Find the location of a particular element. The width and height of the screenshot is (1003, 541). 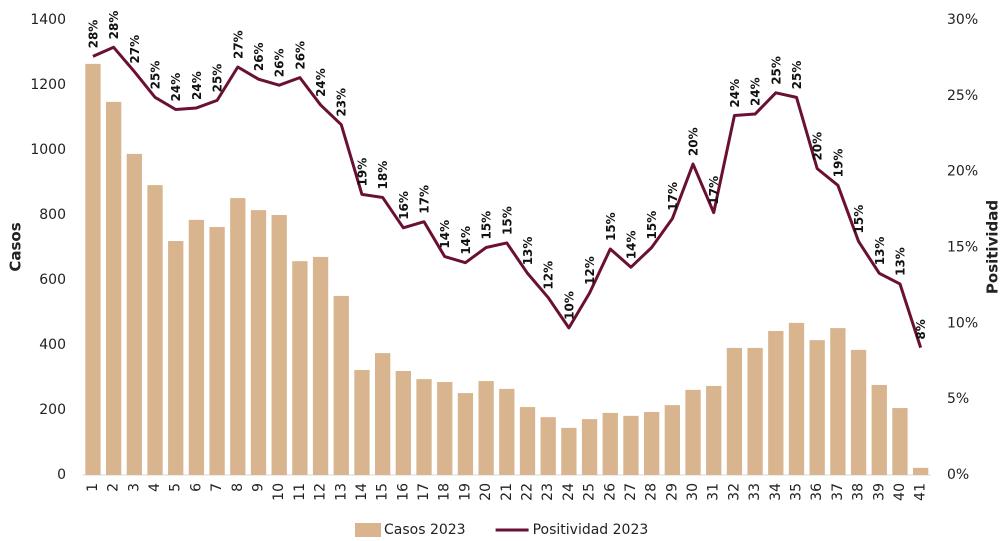

y2-tick-label: 20% is located at coordinates (962, 172).